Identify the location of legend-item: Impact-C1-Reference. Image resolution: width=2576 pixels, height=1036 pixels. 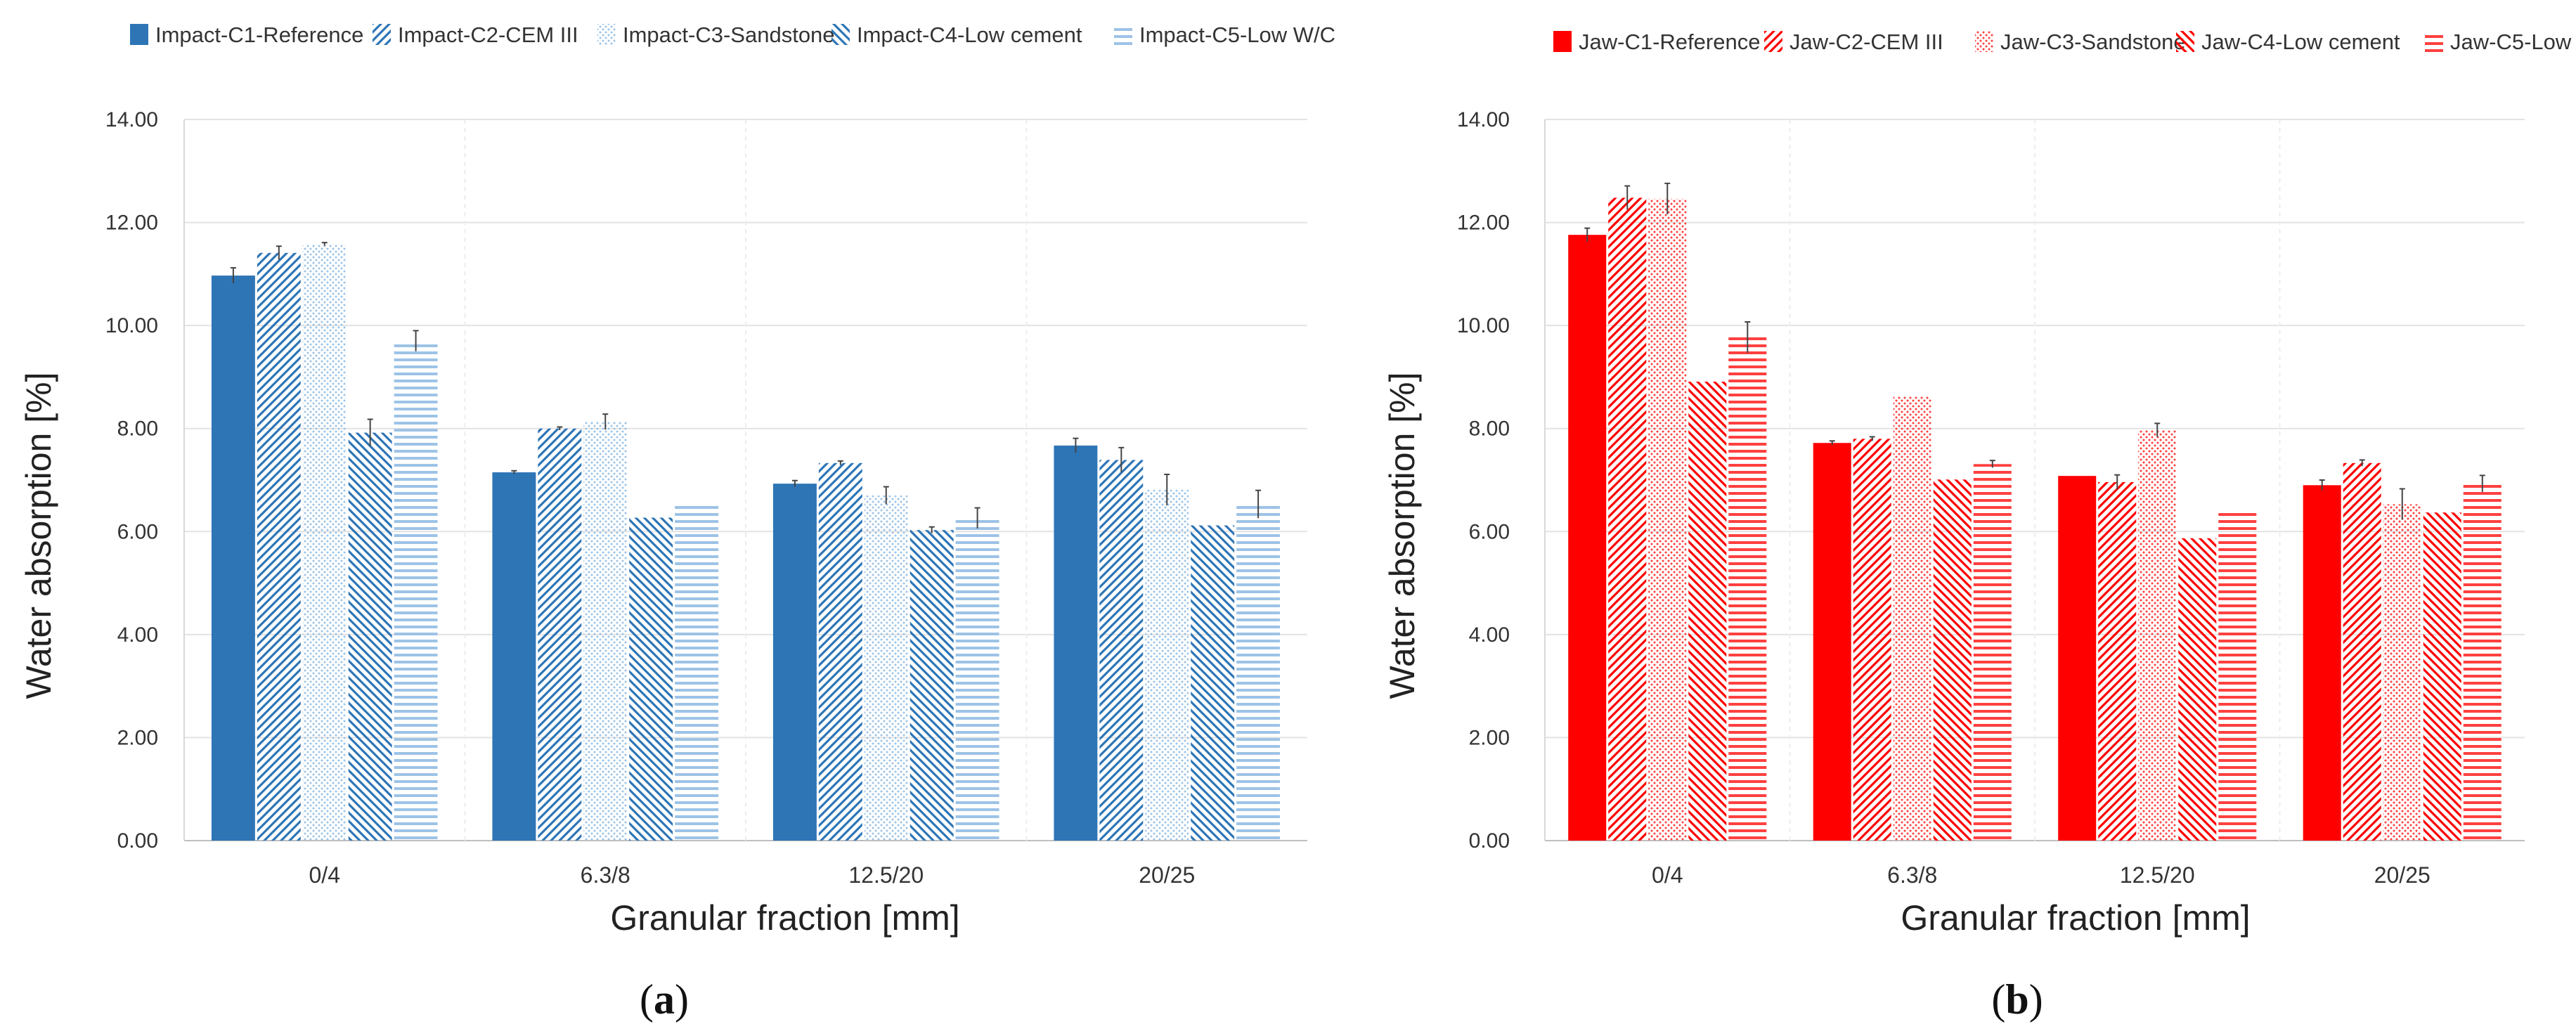
(247, 34).